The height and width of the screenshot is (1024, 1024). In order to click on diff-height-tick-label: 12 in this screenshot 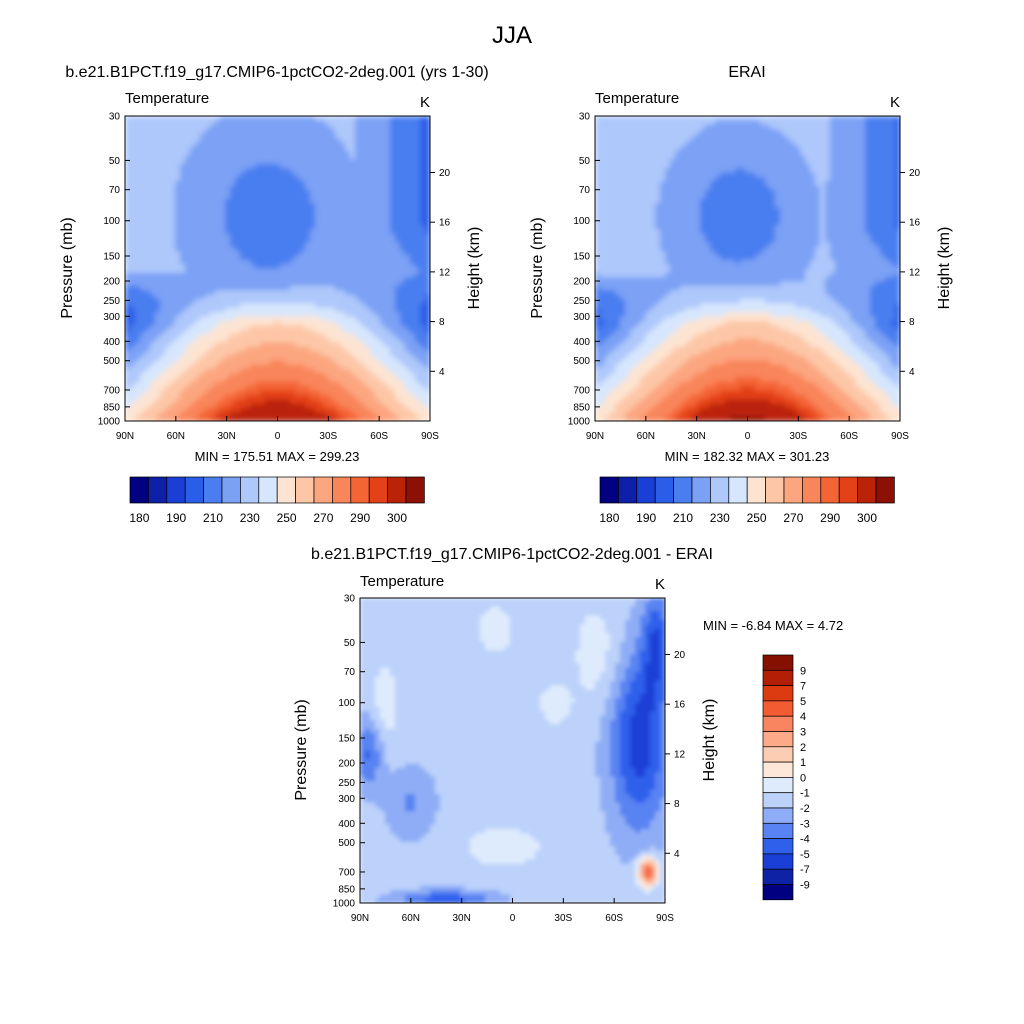, I will do `click(680, 754)`.